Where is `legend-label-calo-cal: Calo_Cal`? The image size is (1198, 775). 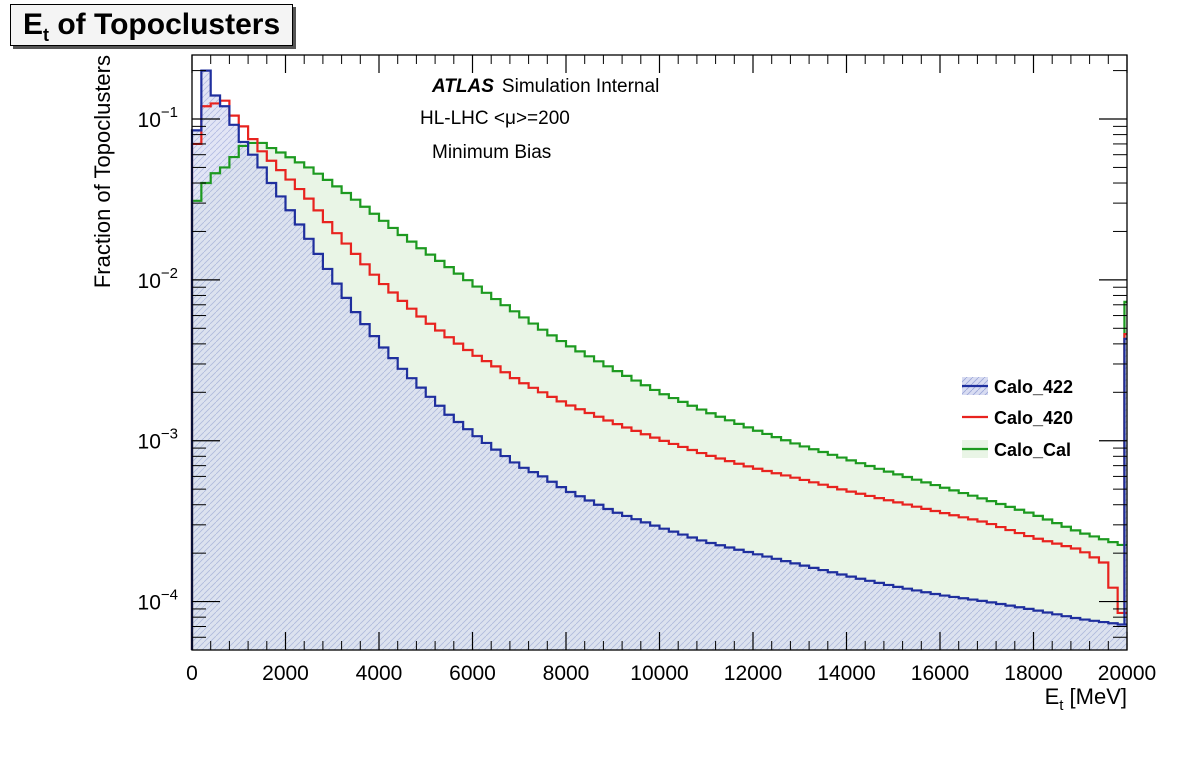
legend-label-calo-cal: Calo_Cal is located at coordinates (1032, 450).